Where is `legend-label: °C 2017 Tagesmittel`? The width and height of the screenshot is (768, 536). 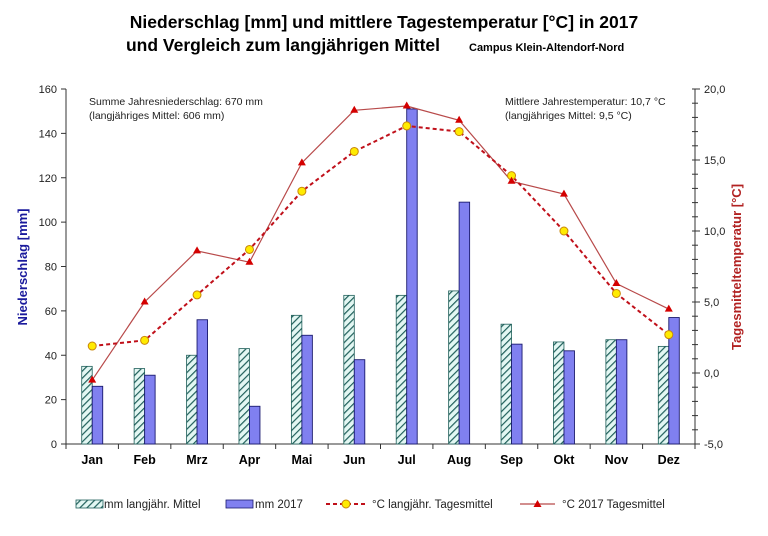 legend-label: °C 2017 Tagesmittel is located at coordinates (613, 505).